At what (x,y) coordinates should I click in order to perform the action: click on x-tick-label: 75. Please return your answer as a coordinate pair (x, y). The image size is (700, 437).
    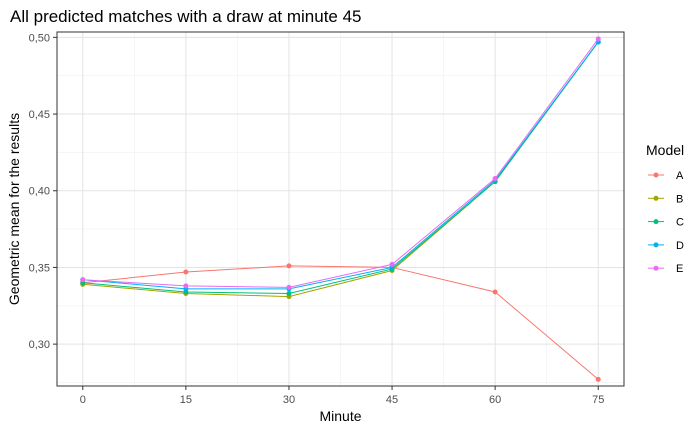
    Looking at the image, I should click on (598, 400).